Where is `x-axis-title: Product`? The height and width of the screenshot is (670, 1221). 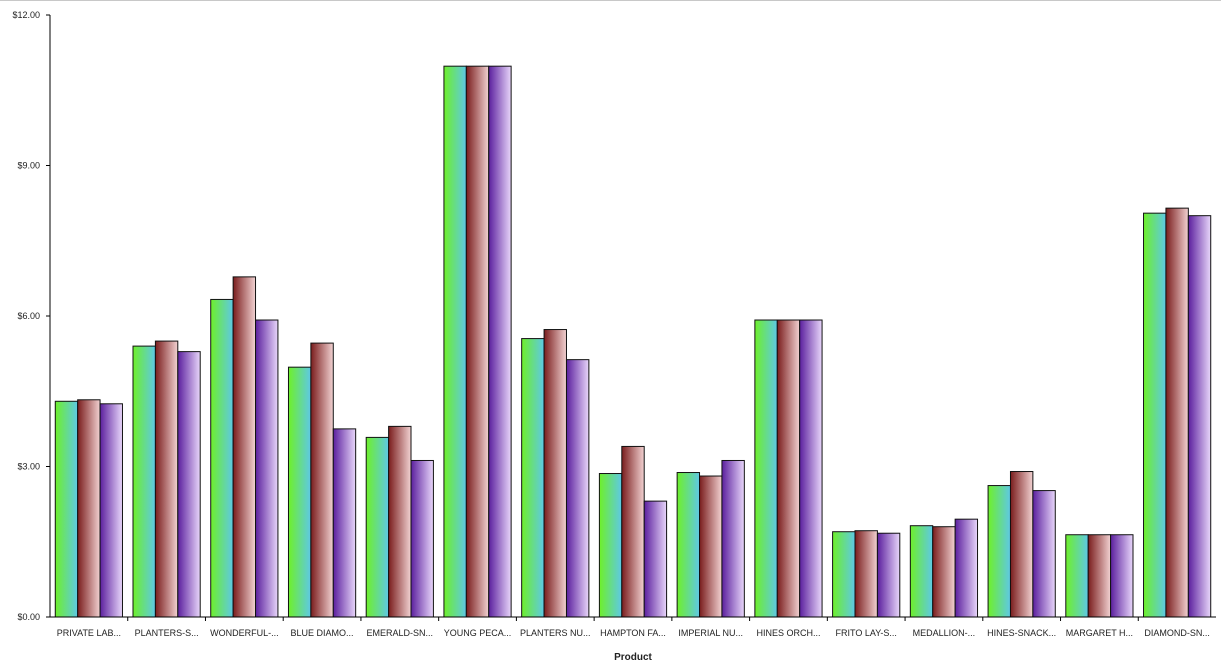 x-axis-title: Product is located at coordinates (633, 657).